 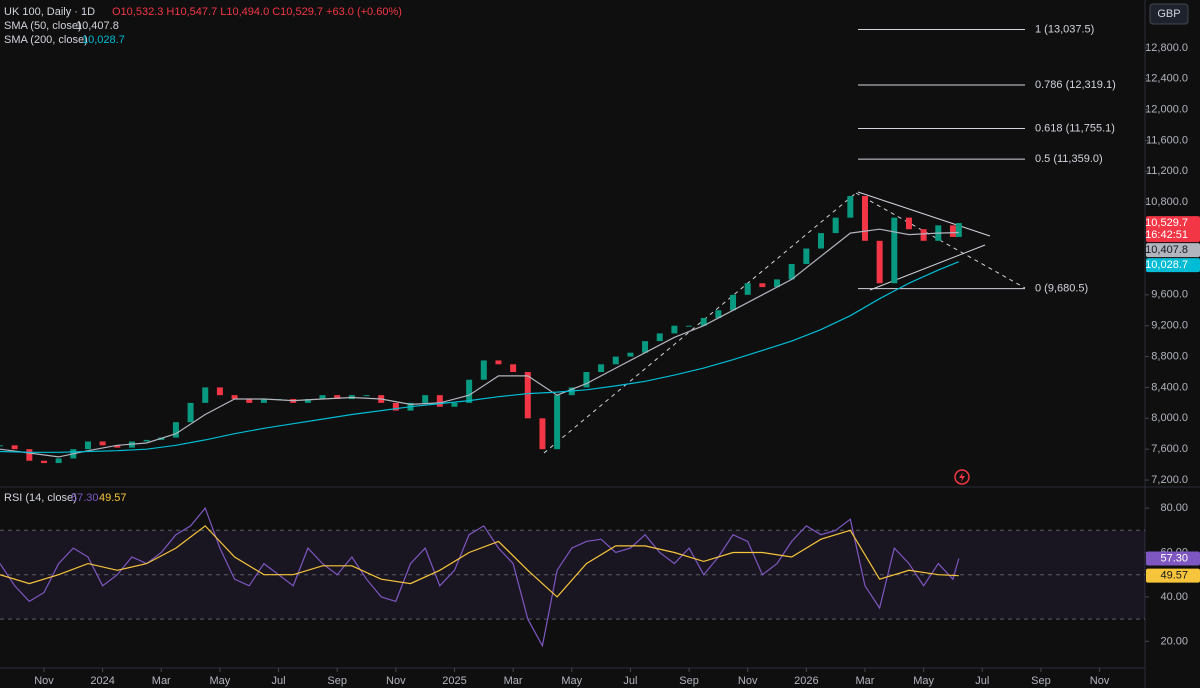 I want to click on legend-value: 49.57, so click(x=113, y=498).